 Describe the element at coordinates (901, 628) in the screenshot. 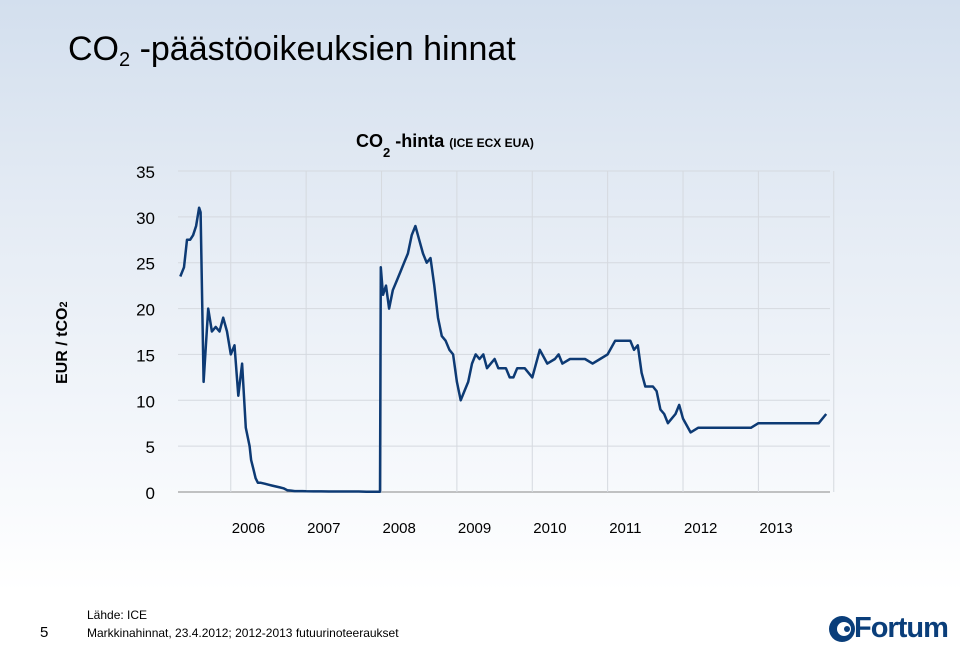

I see `fortum-logo-text: Fortum` at that location.